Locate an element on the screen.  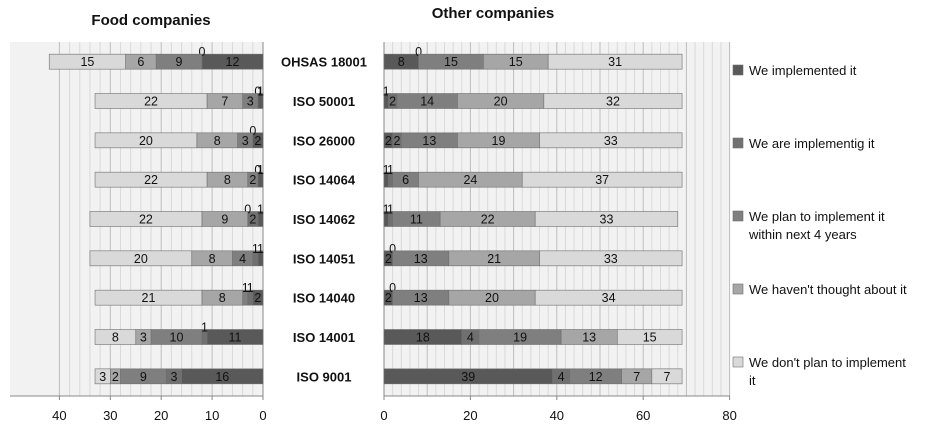
data-label: 39 is located at coordinates (468, 377).